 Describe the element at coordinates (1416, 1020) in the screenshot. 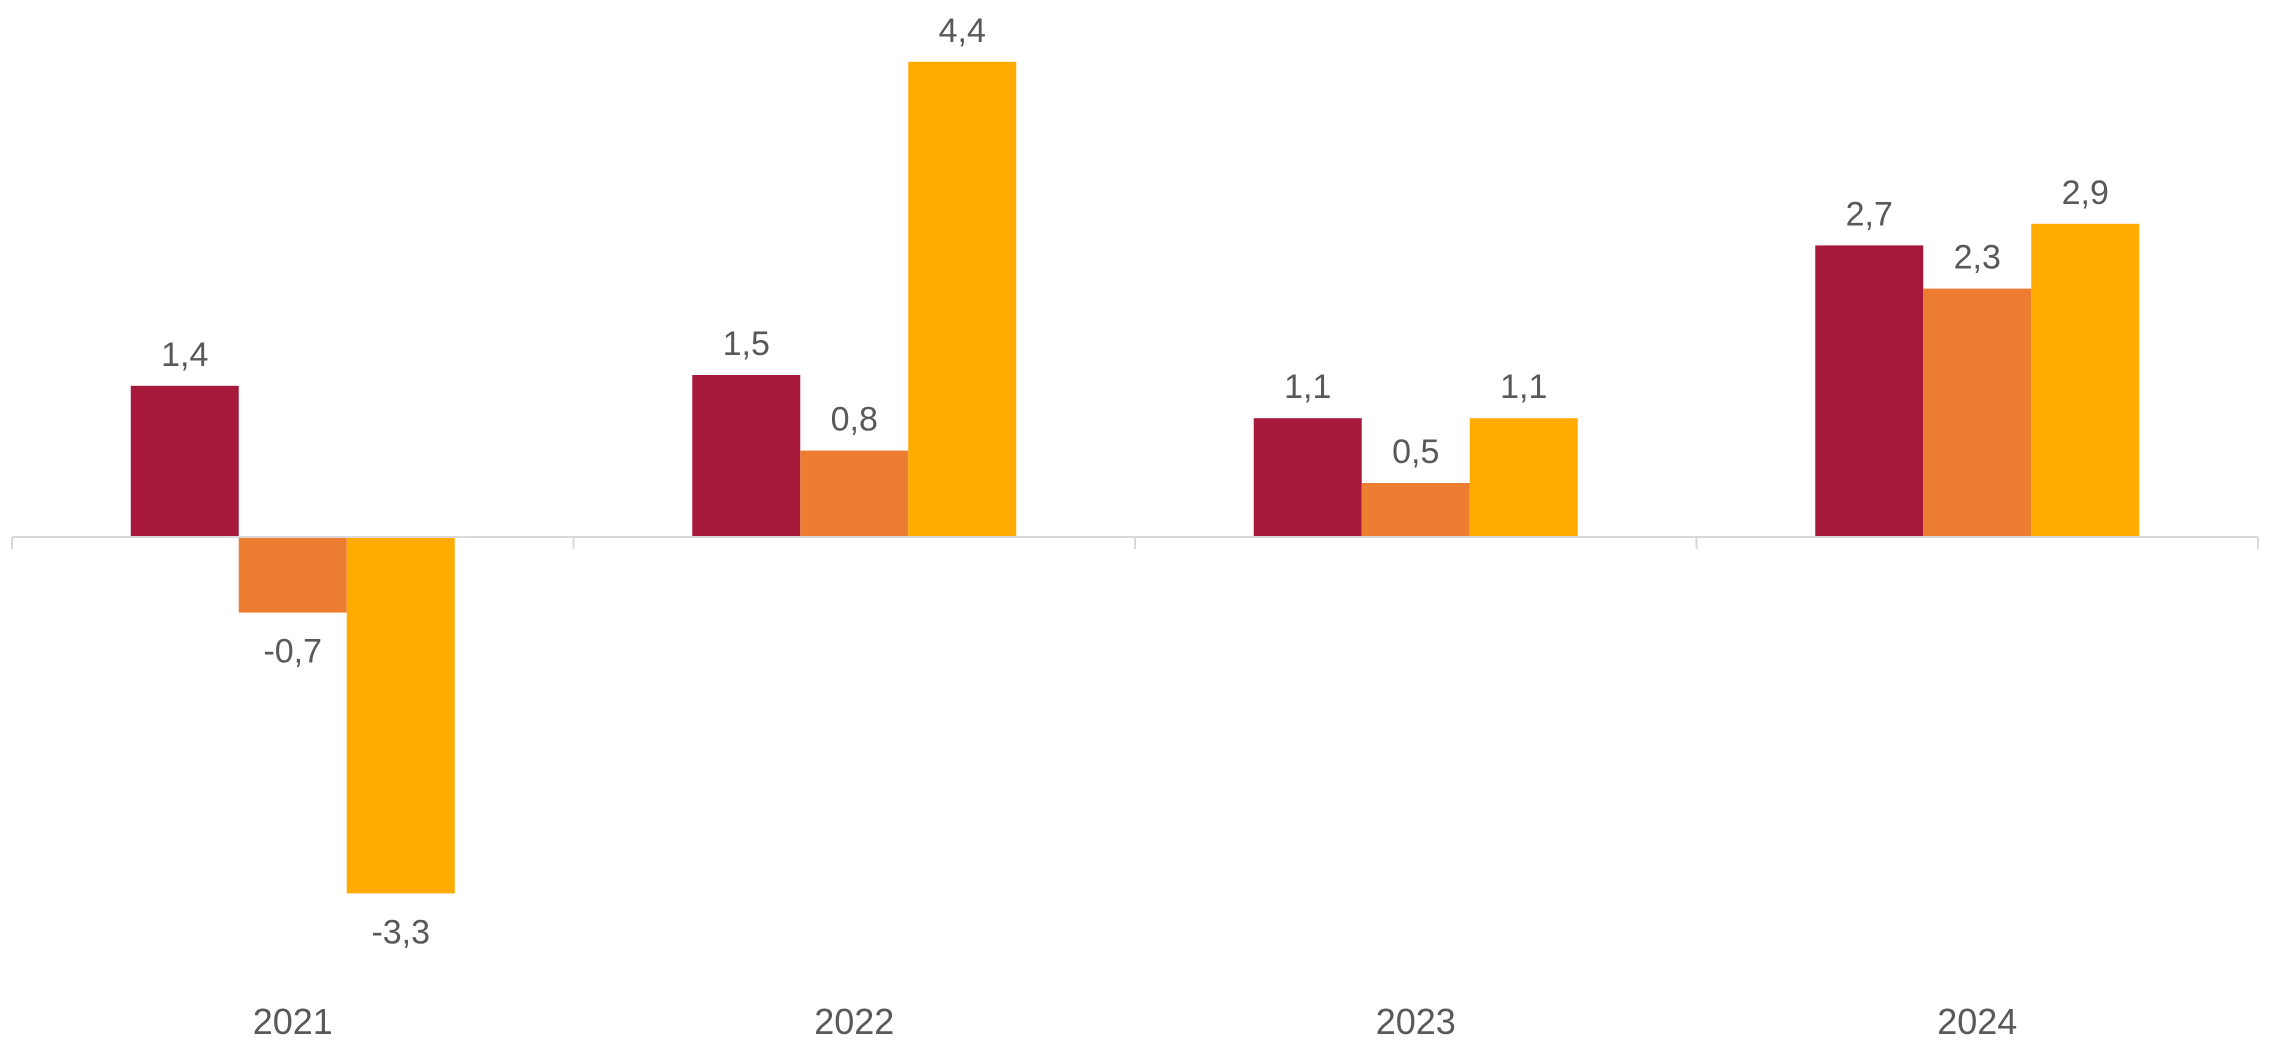

I see `x-tick-label-2023: 2023` at that location.